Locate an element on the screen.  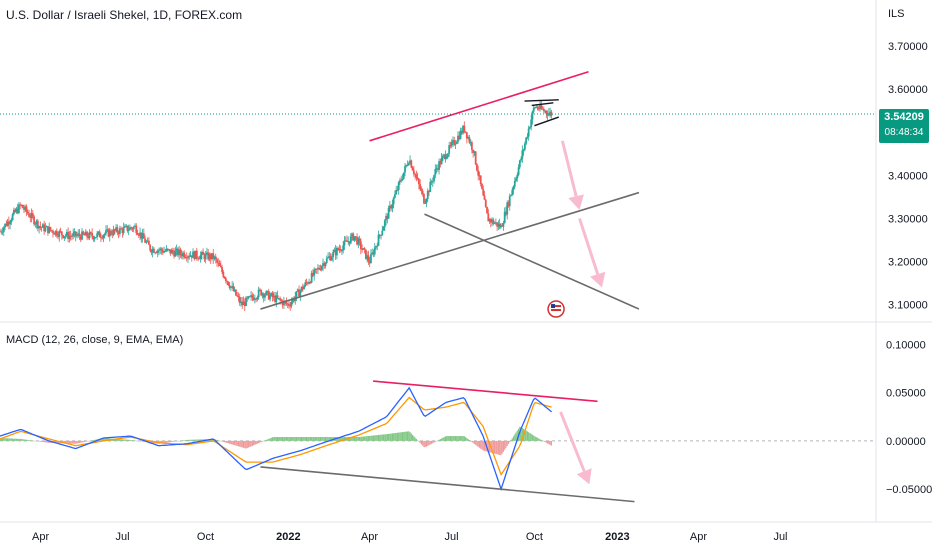
pennant-bottom-line is located at coordinates (546, 121).